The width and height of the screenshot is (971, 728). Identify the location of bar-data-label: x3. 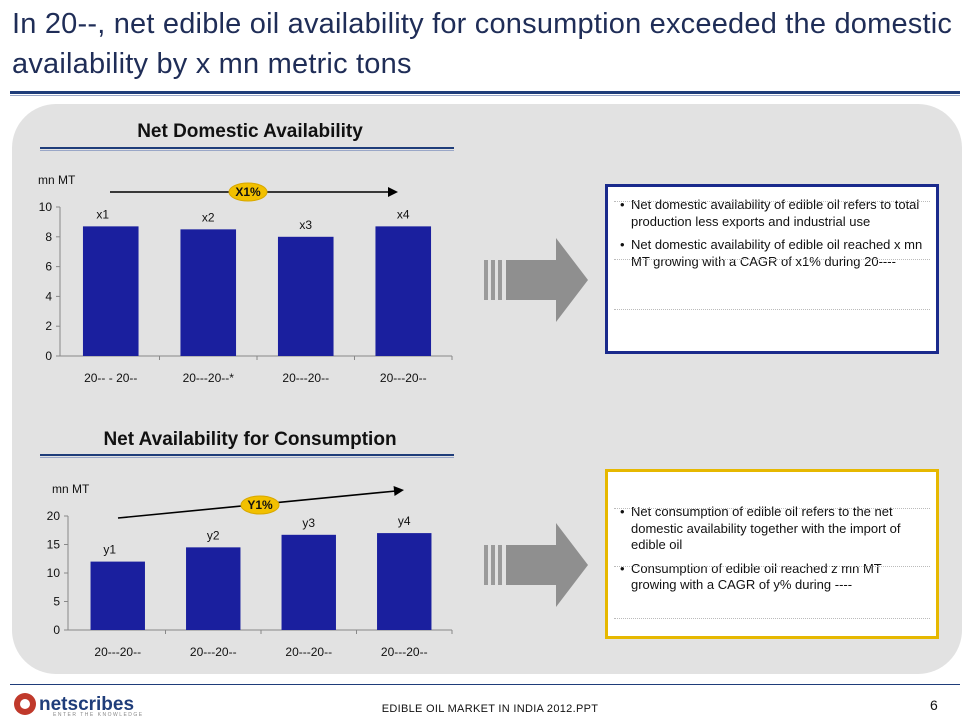
(305, 225).